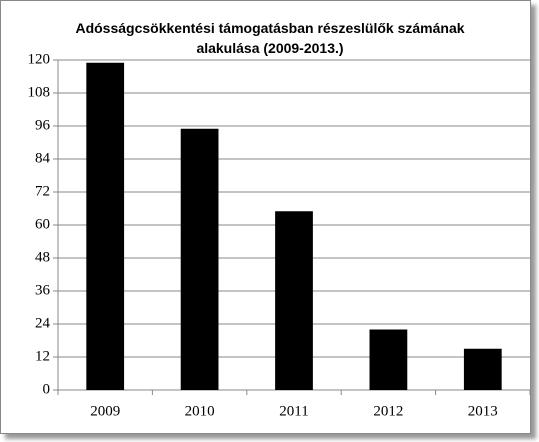 Image resolution: width=539 pixels, height=442 pixels. Describe the element at coordinates (43, 323) in the screenshot. I see `y-tick-label: 24` at that location.